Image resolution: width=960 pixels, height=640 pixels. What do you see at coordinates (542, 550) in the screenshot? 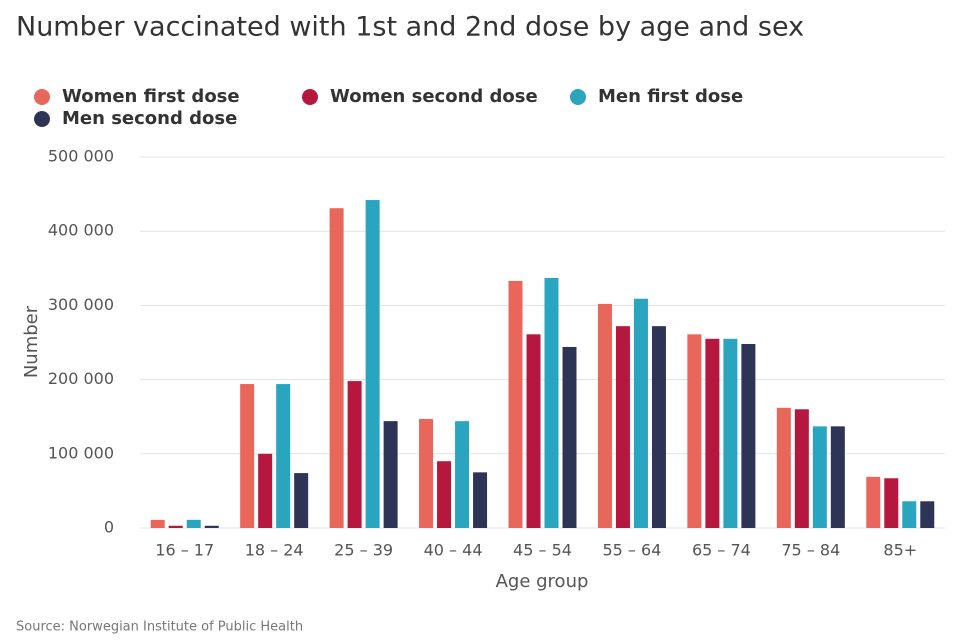
I see `x-tick-label: 45 – 54` at bounding box center [542, 550].